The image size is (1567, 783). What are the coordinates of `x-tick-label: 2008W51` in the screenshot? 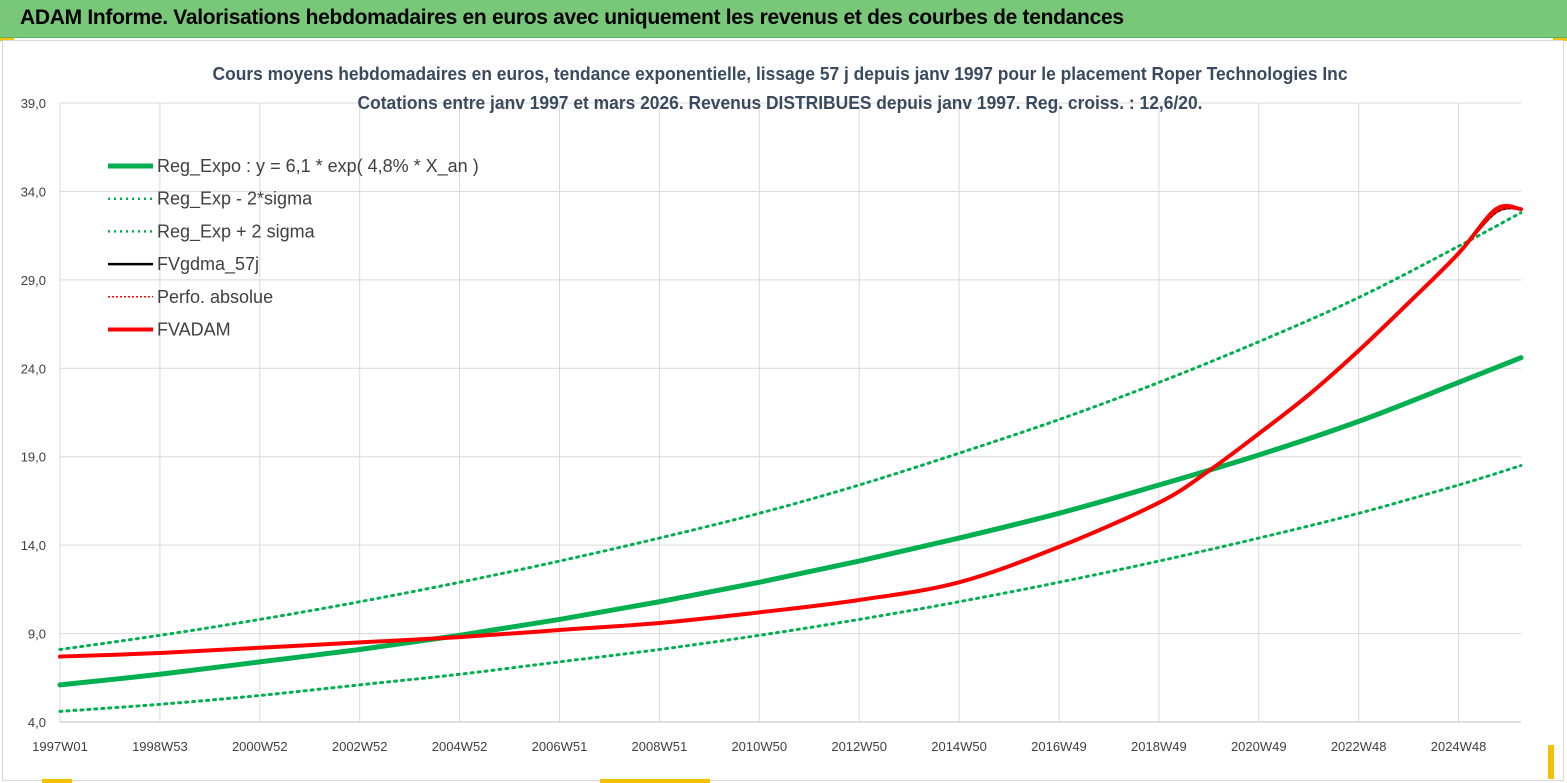 It's located at (660, 746).